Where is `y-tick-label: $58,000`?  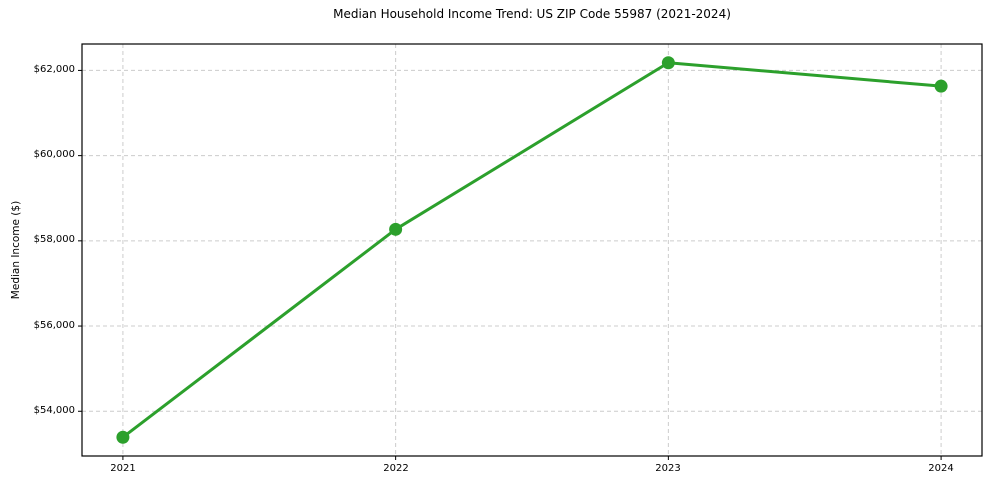 y-tick-label: $58,000 is located at coordinates (54, 239).